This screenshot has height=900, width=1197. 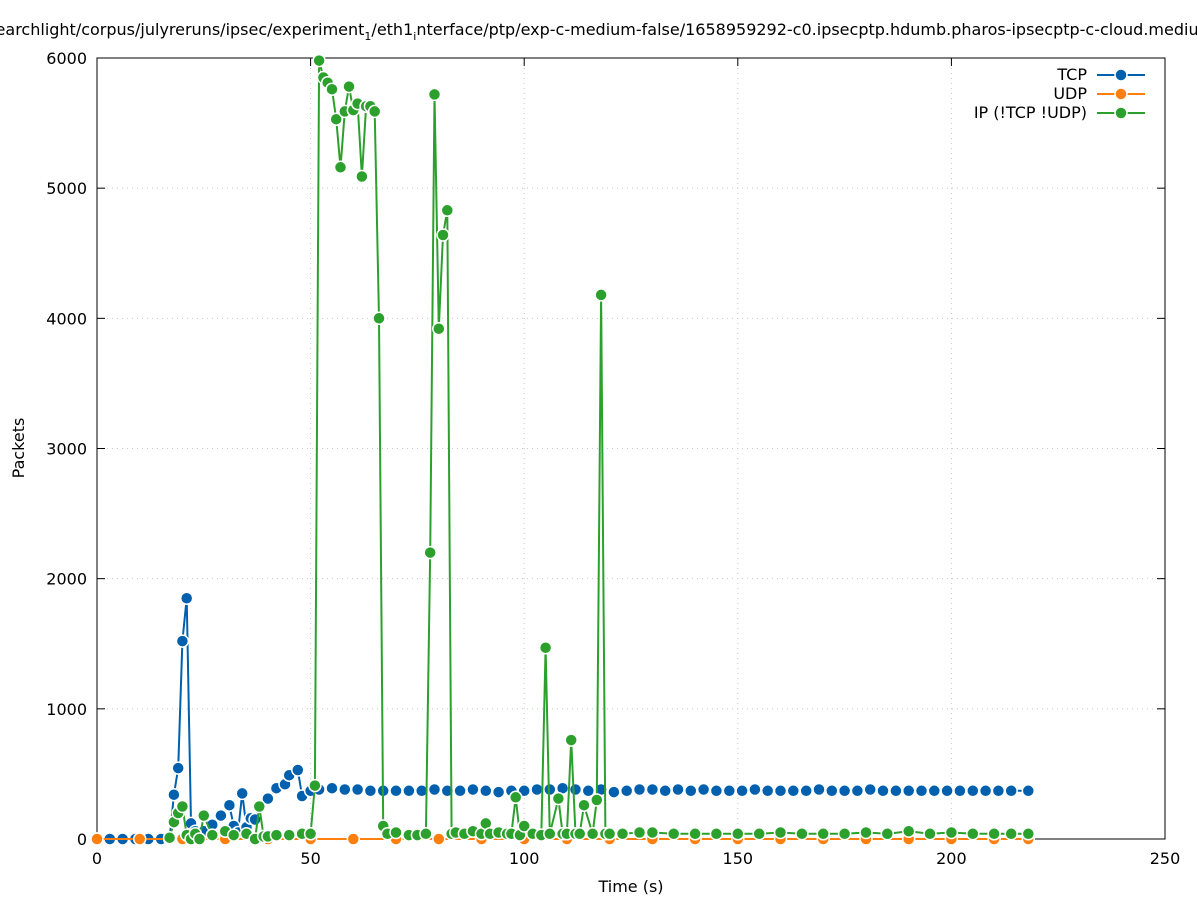 What do you see at coordinates (524, 858) in the screenshot?
I see `x-tick-label: 100` at bounding box center [524, 858].